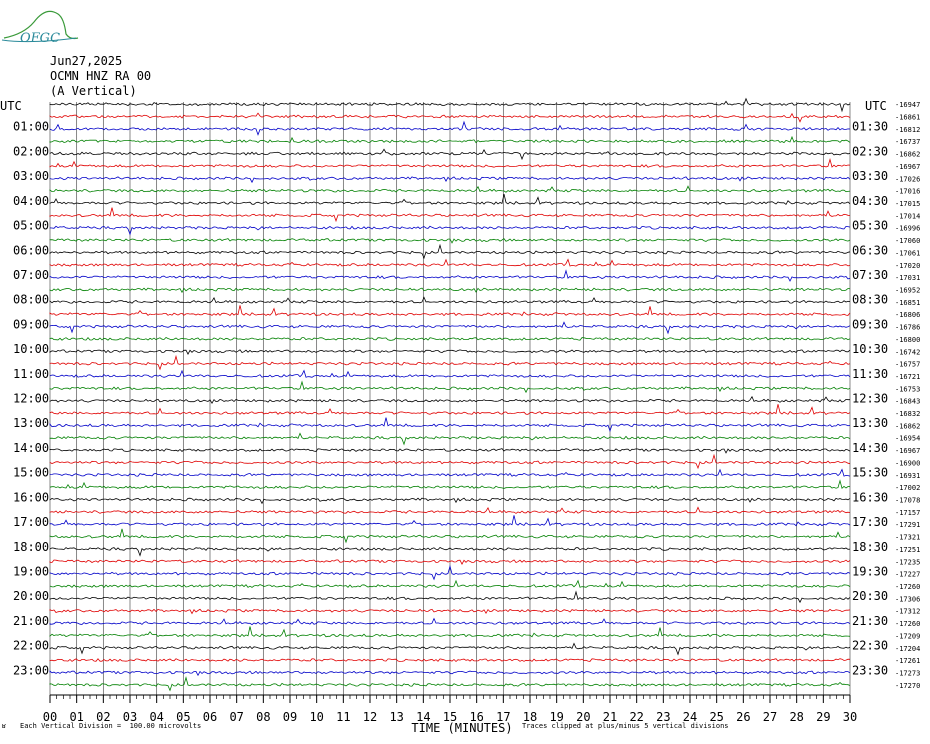  I want to click on utc-right-label: UTC, so click(876, 106).